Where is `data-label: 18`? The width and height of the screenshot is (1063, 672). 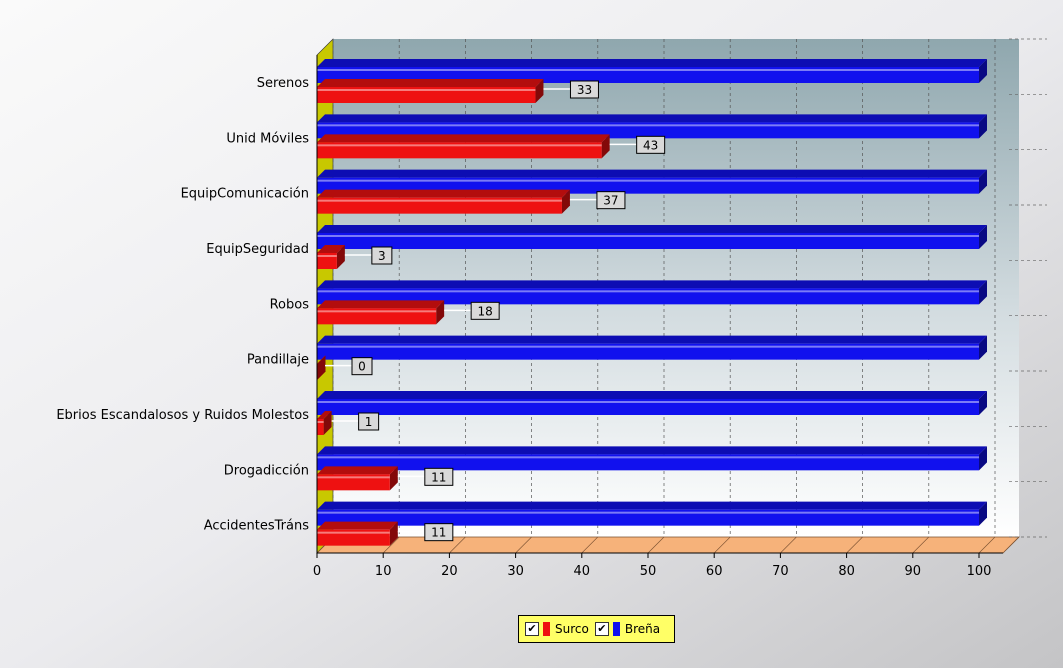 data-label: 18 is located at coordinates (485, 311).